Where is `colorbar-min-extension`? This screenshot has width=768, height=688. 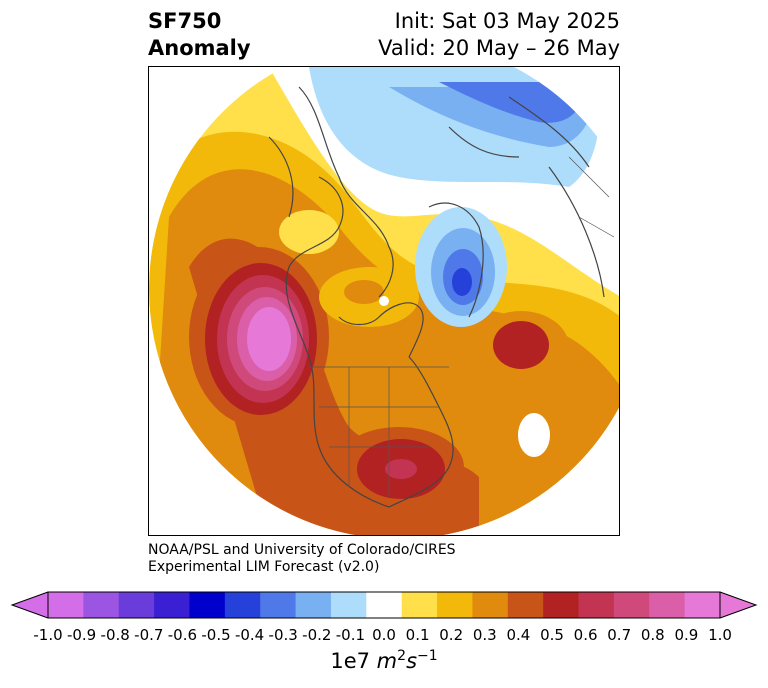
colorbar-min-extension is located at coordinates (30, 605).